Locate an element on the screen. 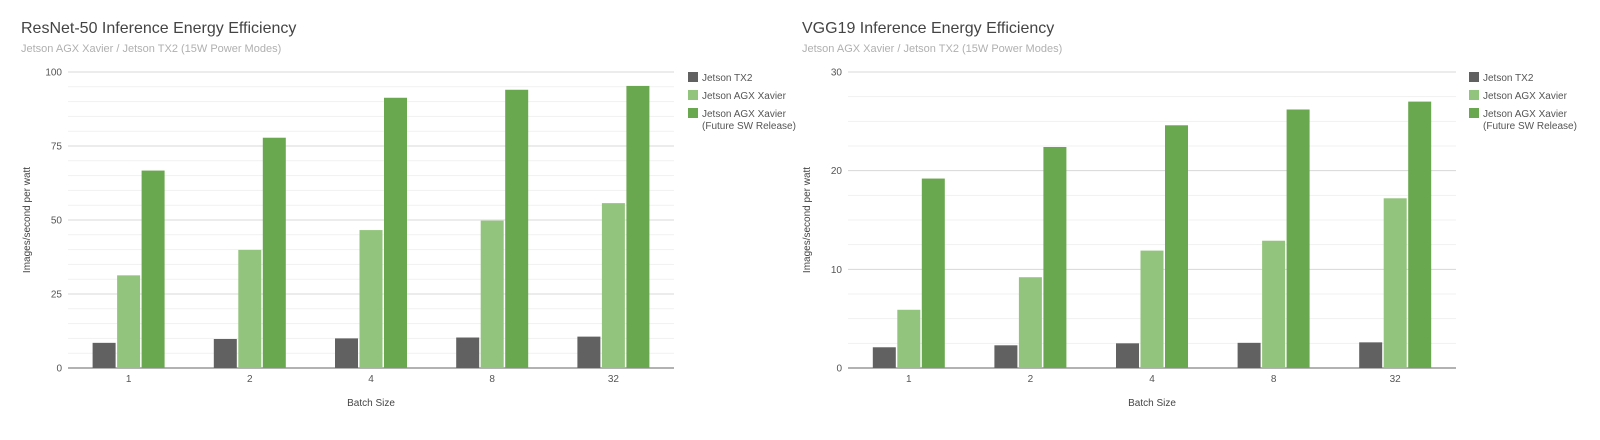  chart-title: VGG19 Inference Energy Efficiency is located at coordinates (928, 28).